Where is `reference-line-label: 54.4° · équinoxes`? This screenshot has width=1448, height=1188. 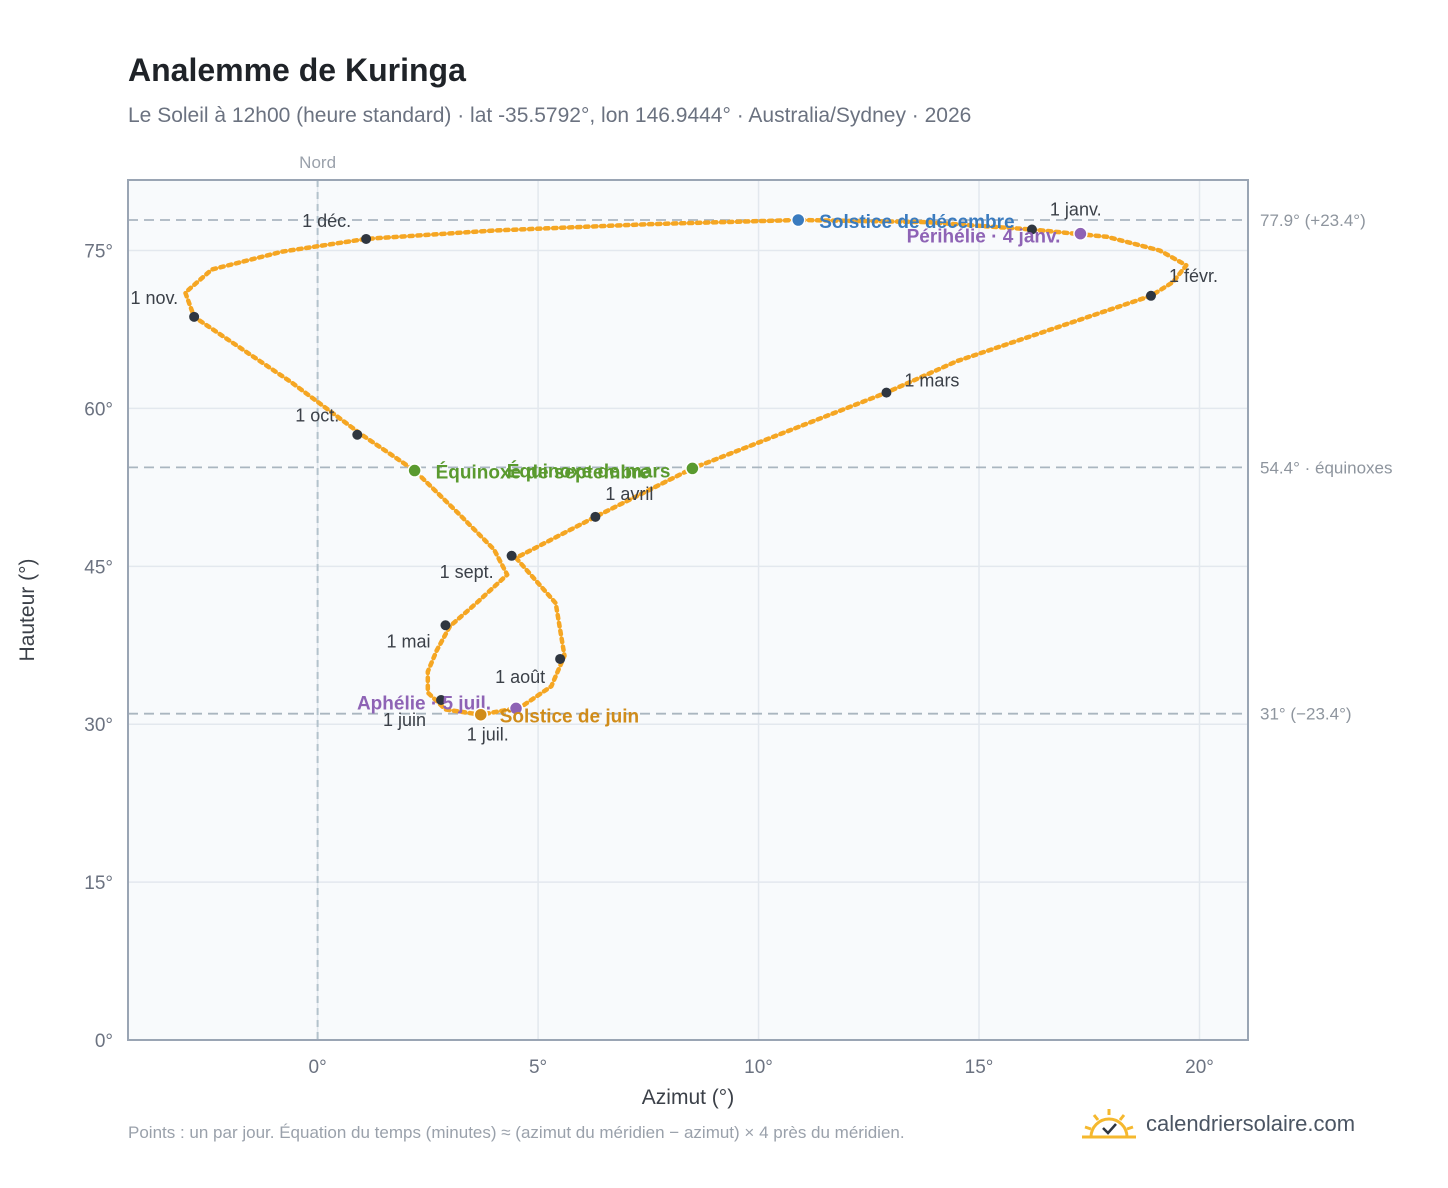 reference-line-label: 54.4° · équinoxes is located at coordinates (1326, 467).